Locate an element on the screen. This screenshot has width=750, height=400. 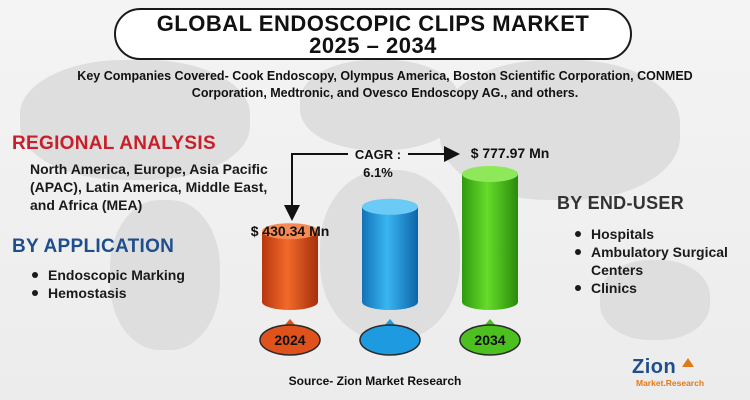
year-badge-1: 2024 is located at coordinates (290, 337).